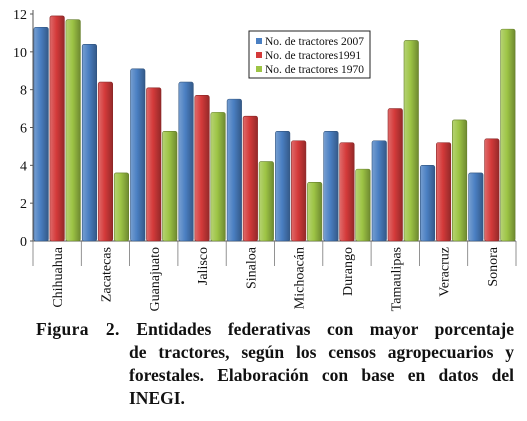  I want to click on bar-tamaulipas-no-de-tractores-1970, so click(411, 141).